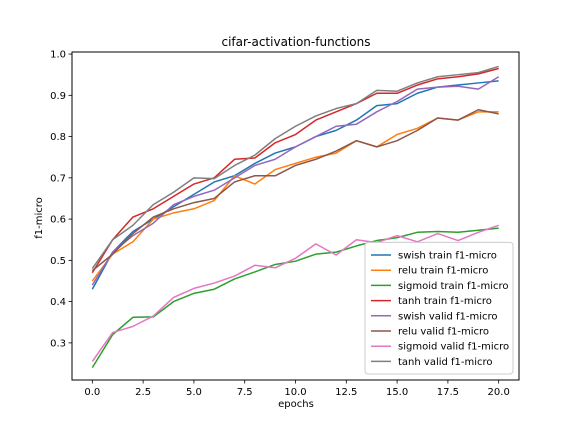  I want to click on x-tick-label: 17.5, so click(448, 392).